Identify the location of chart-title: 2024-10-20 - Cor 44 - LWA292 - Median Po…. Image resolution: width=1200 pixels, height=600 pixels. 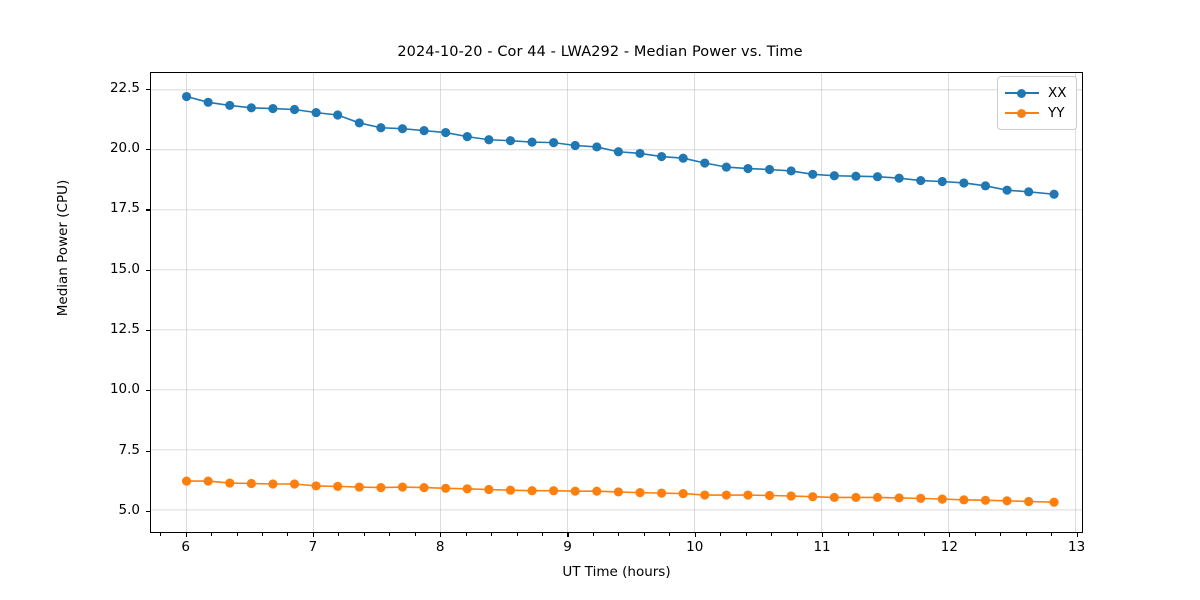
(600, 52).